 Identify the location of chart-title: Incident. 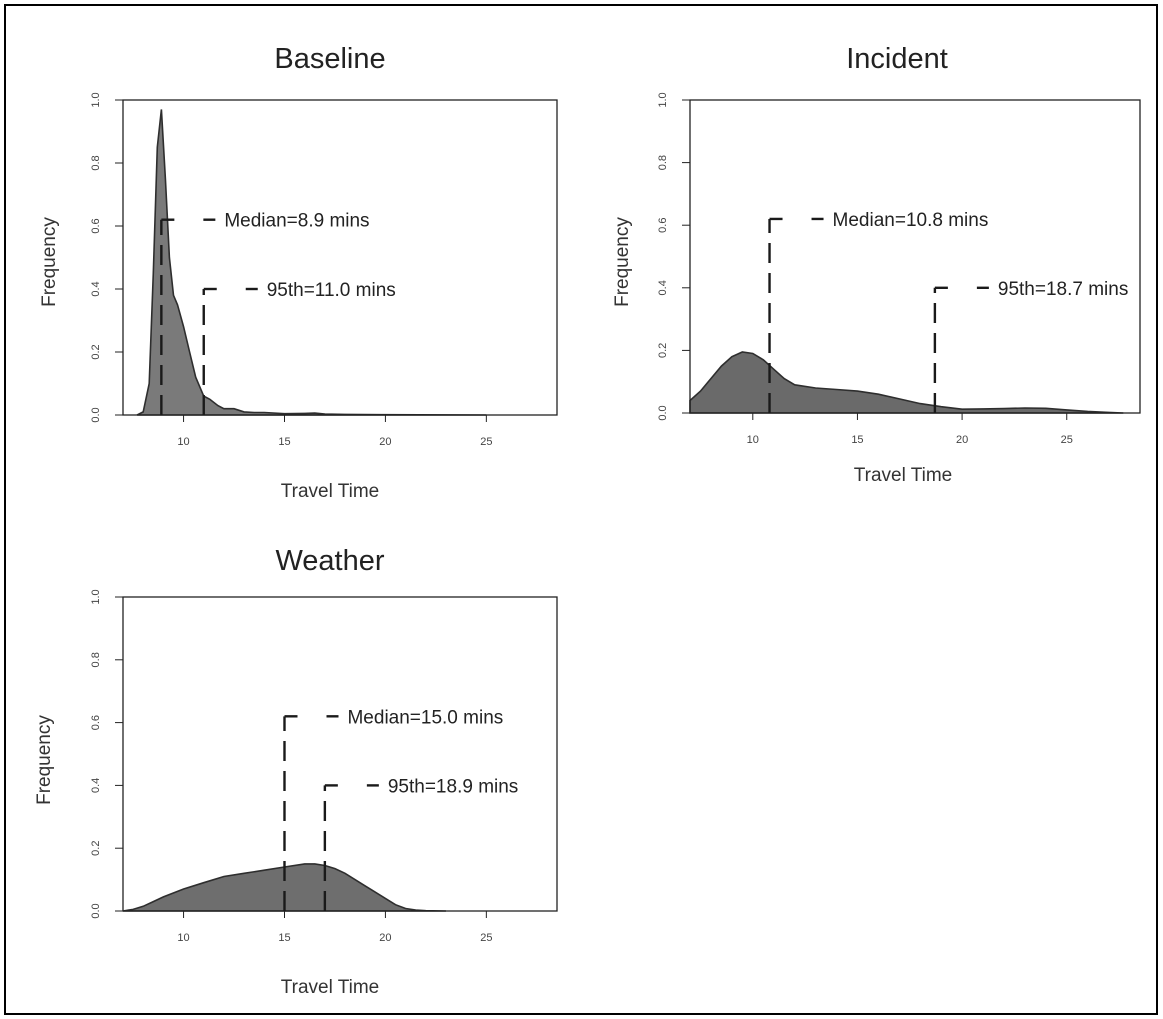
(897, 59).